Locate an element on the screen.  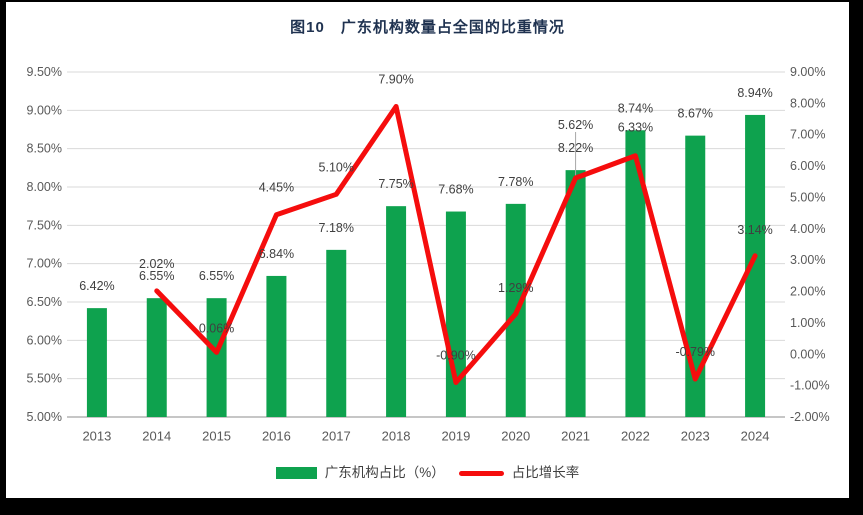
right-axis-tick: 1.00% is located at coordinates (807, 323).